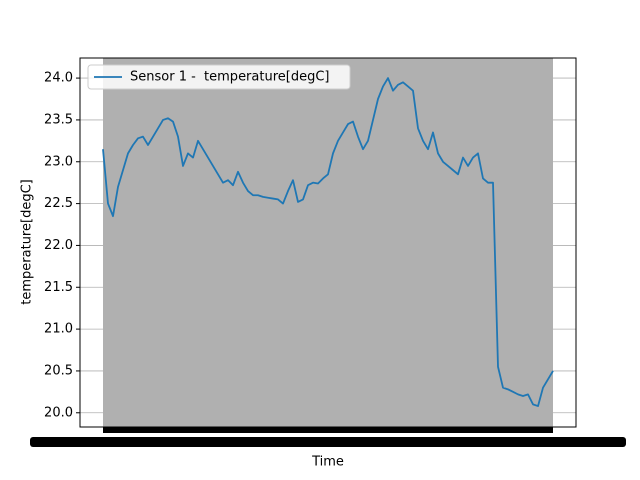  Describe the element at coordinates (58, 370) in the screenshot. I see `y-tick-label: 20.5` at that location.